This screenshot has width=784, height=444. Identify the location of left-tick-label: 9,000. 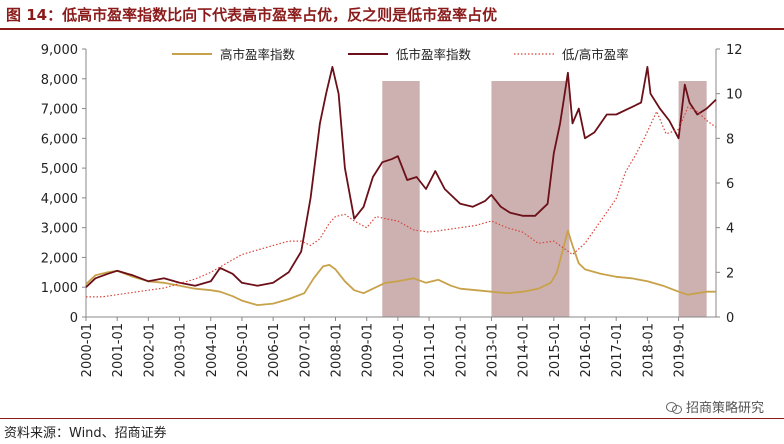
(59, 50).